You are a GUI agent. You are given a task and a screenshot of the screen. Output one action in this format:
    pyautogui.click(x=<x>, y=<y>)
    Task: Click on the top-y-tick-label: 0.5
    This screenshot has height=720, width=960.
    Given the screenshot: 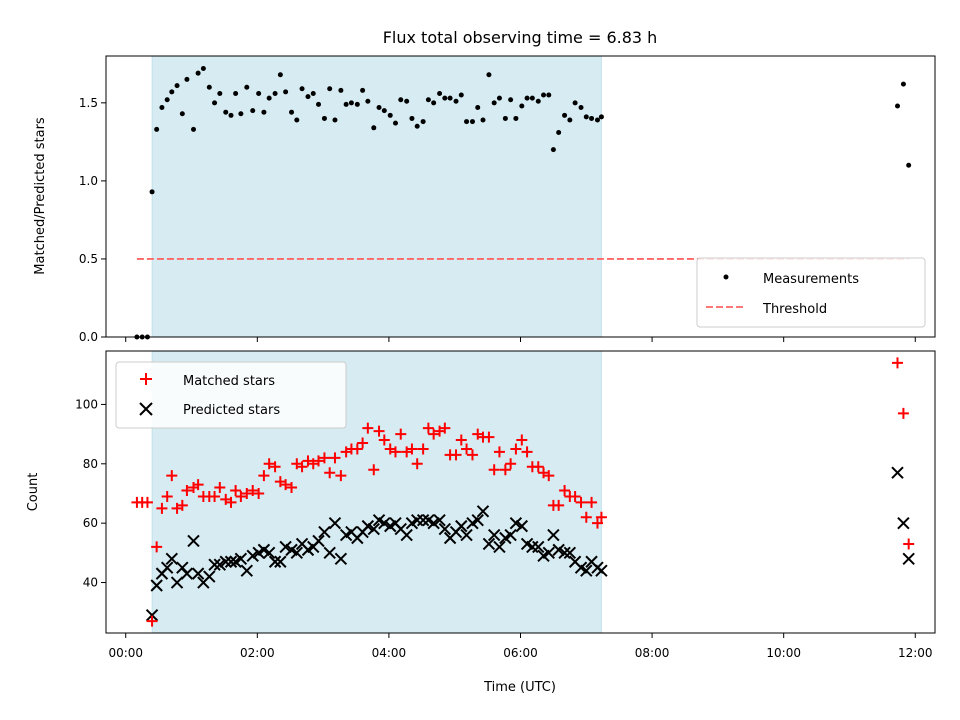 What is the action you would take?
    pyautogui.click(x=88, y=259)
    